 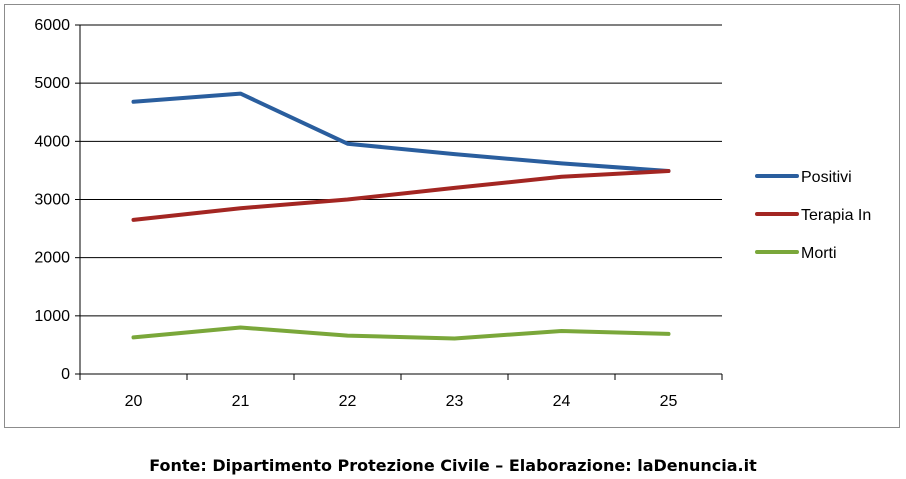 I want to click on x-tick-label-20: 20, so click(x=134, y=401).